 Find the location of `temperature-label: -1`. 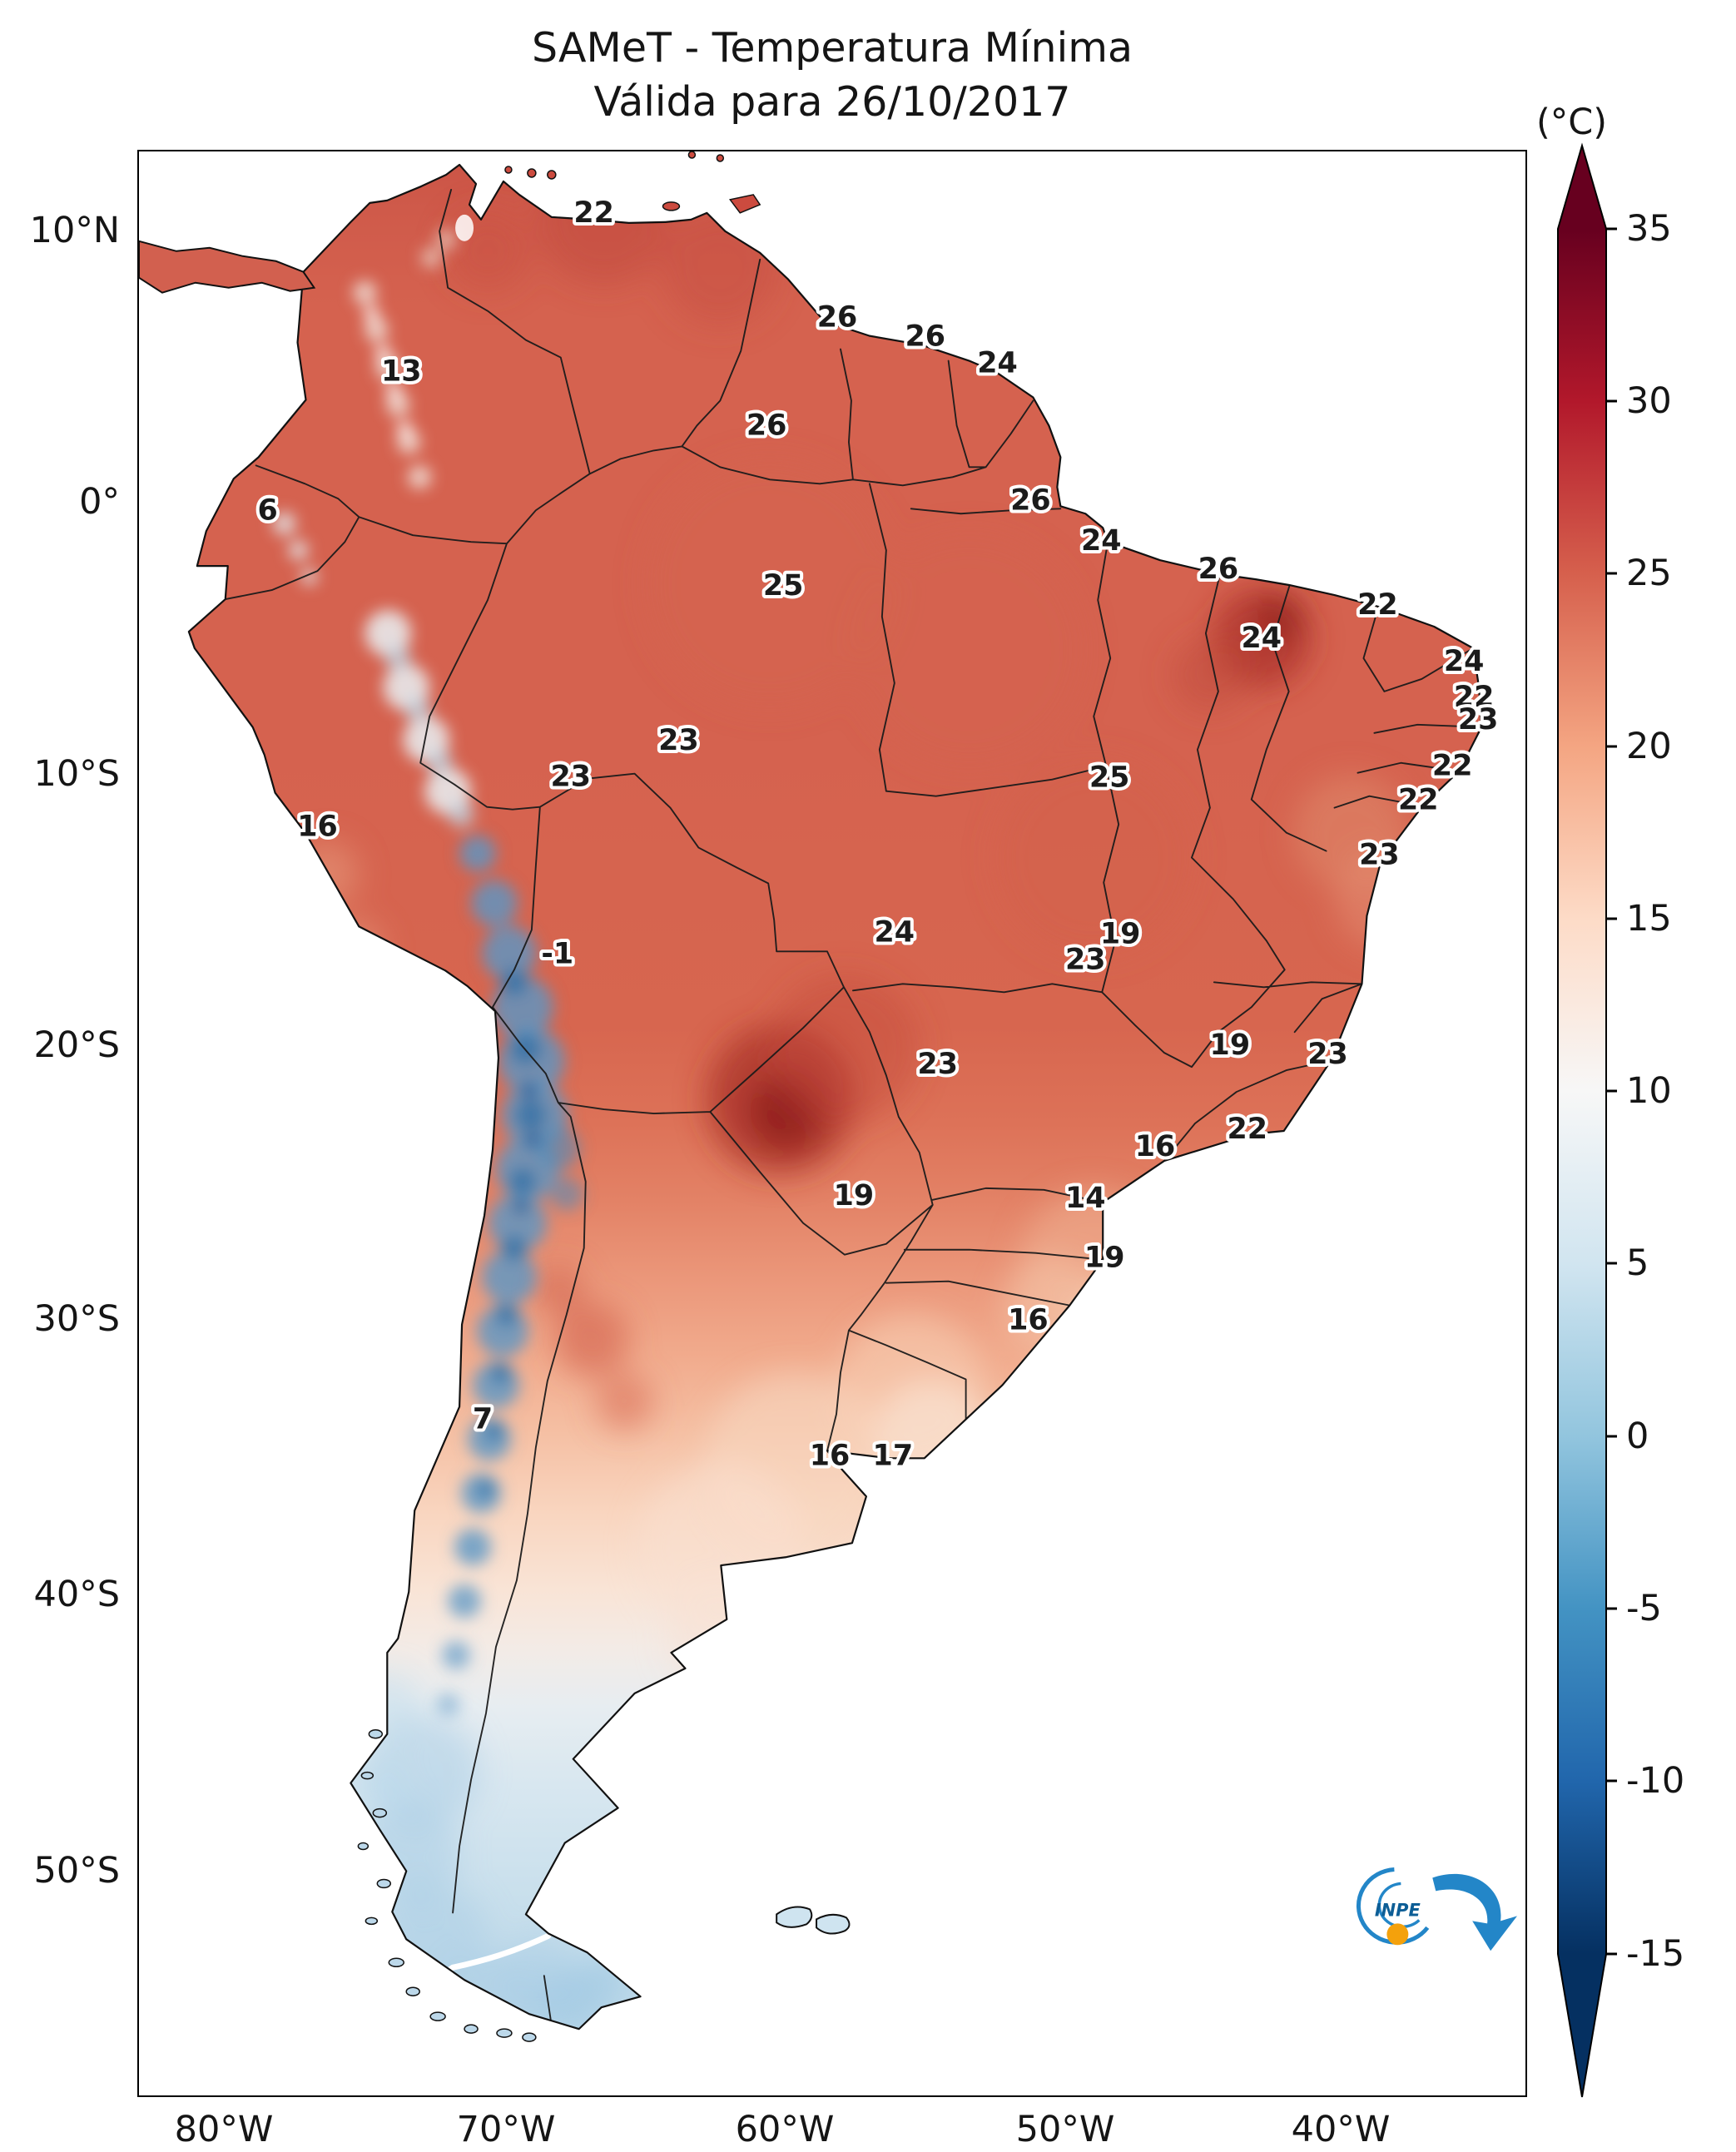

temperature-label: -1 is located at coordinates (557, 953).